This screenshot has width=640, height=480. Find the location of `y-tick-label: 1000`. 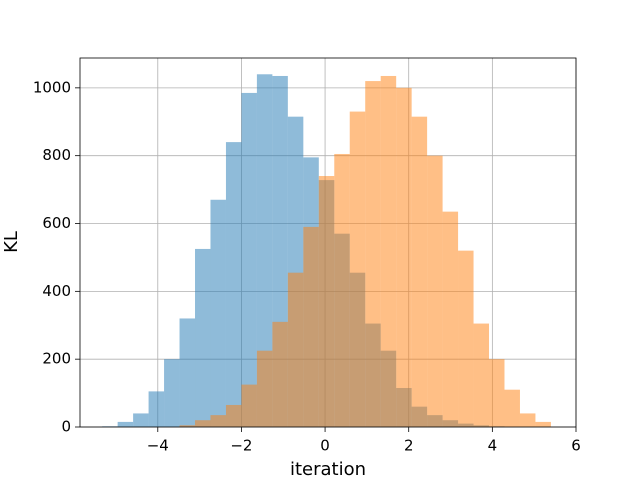

y-tick-label: 1000 is located at coordinates (52, 87).